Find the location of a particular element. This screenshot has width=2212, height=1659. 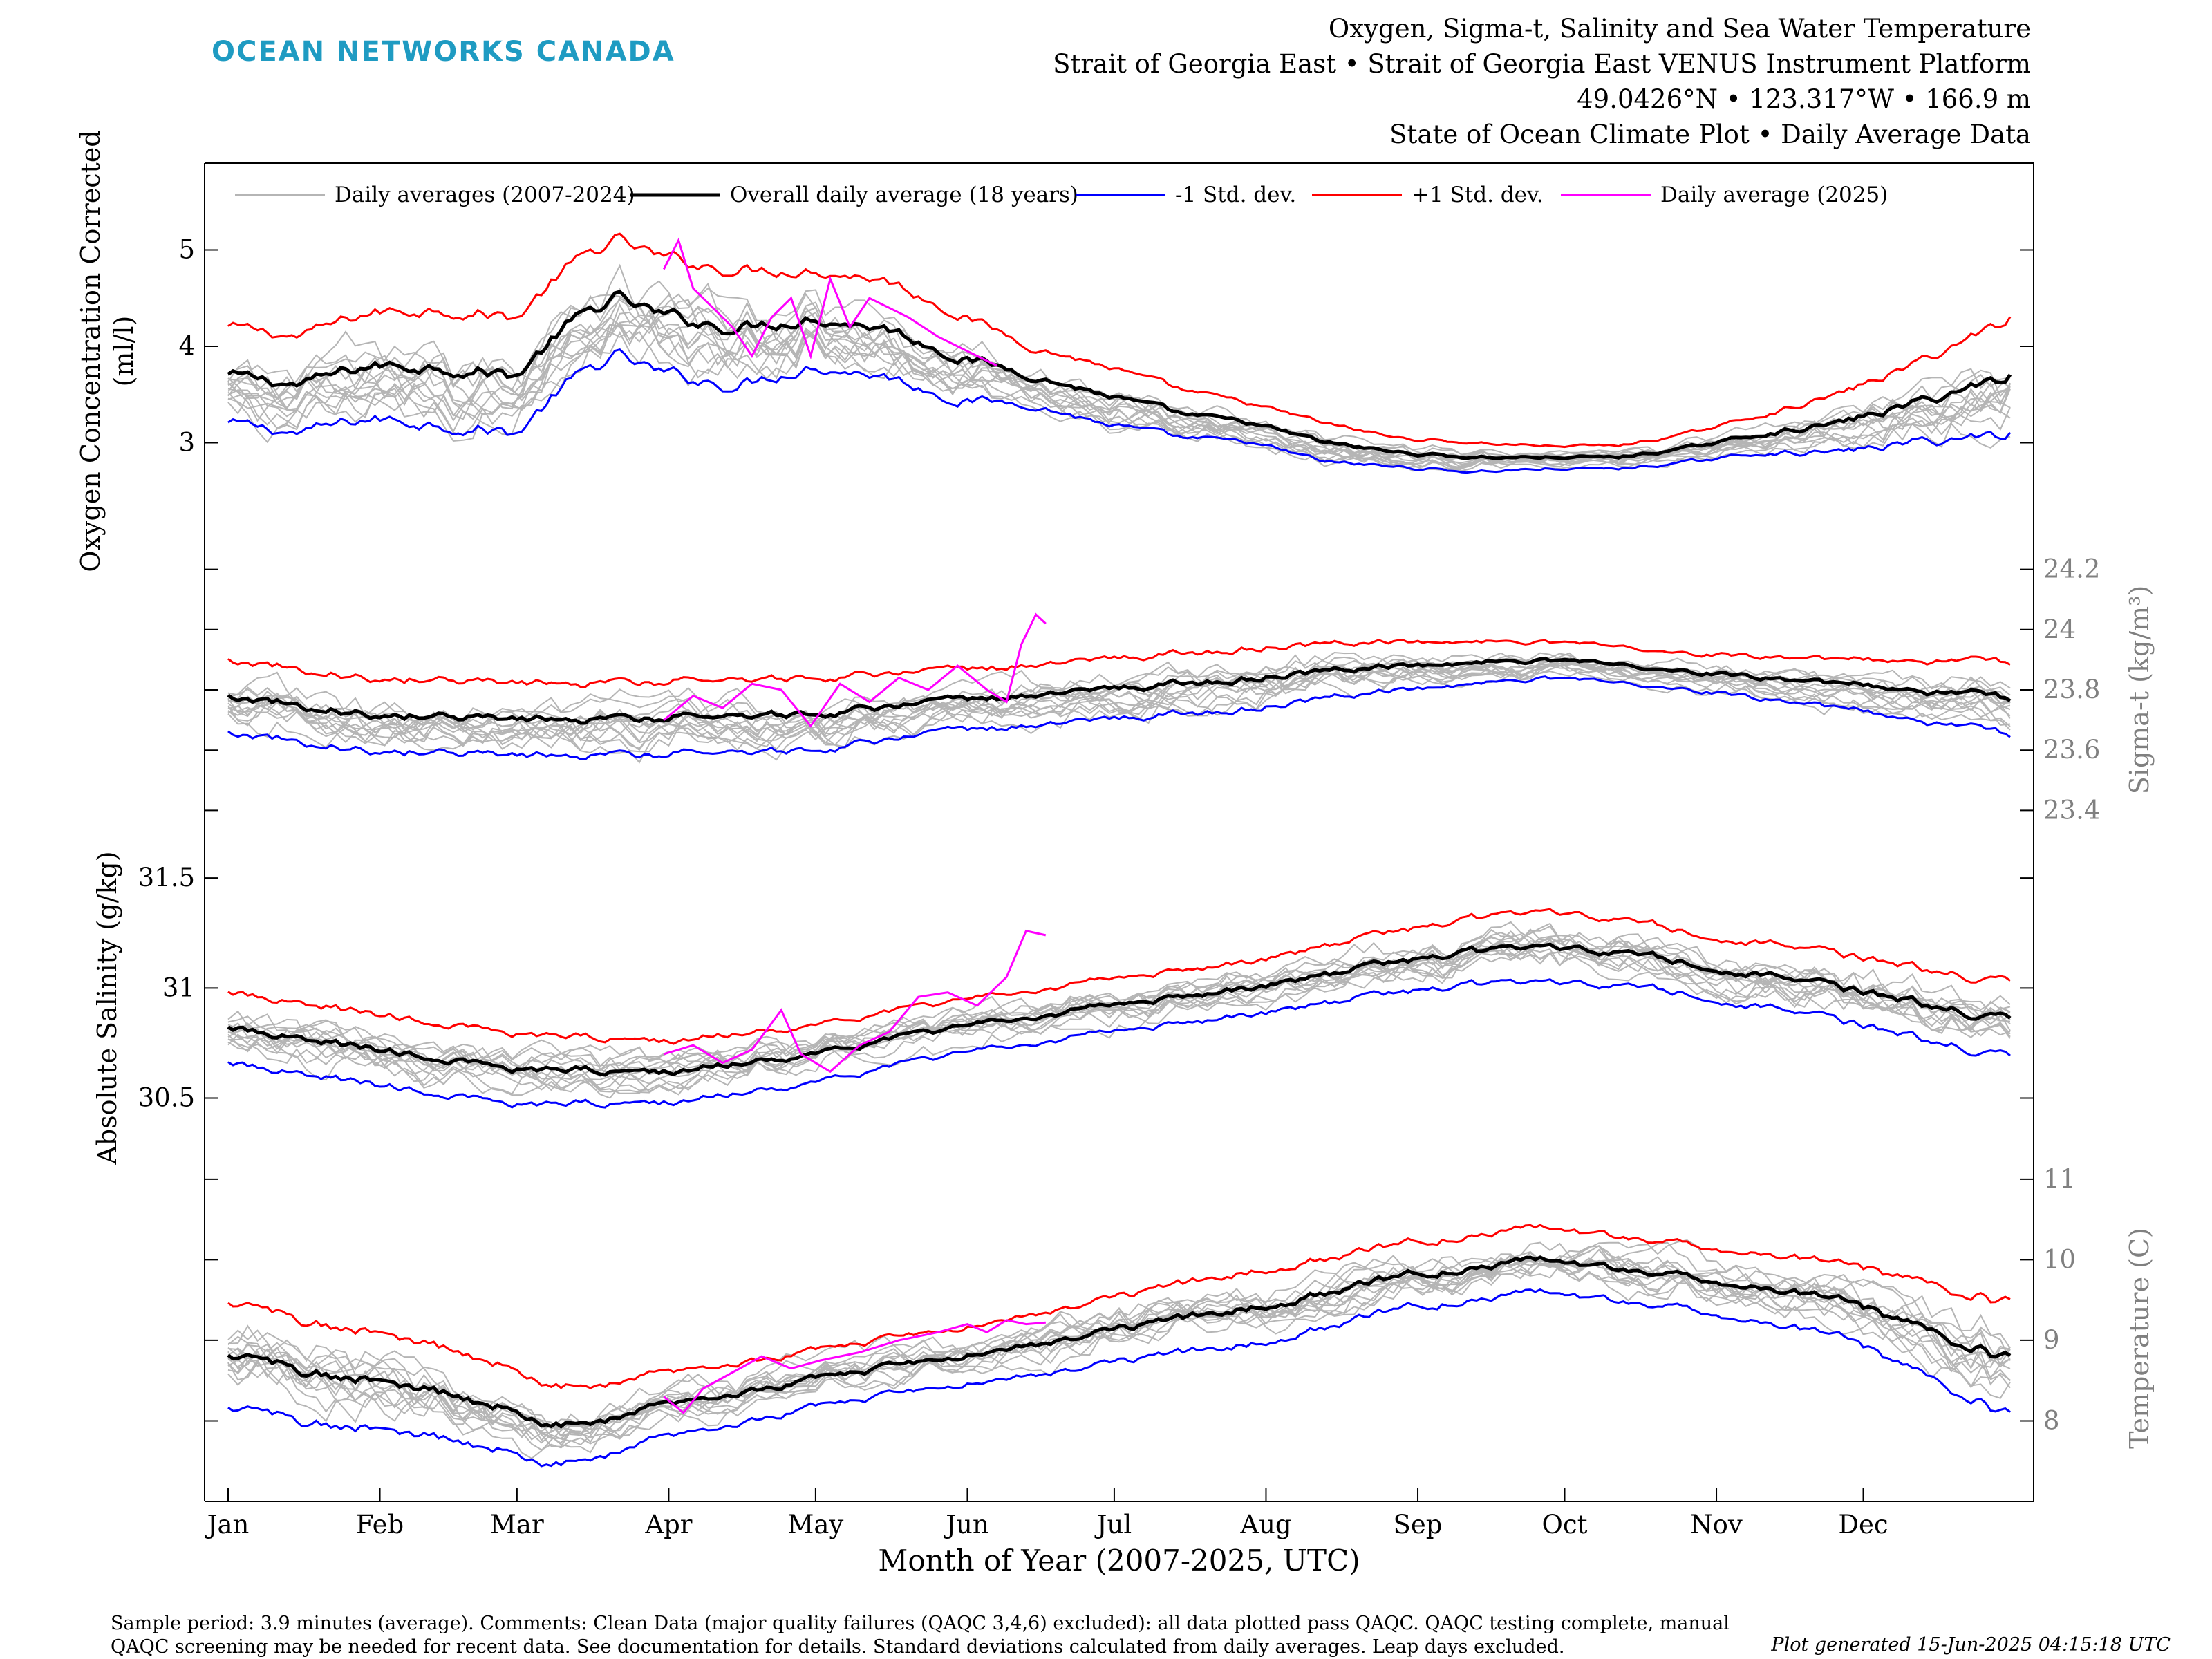

panel-lines-sigma_t is located at coordinates (1119, 688).